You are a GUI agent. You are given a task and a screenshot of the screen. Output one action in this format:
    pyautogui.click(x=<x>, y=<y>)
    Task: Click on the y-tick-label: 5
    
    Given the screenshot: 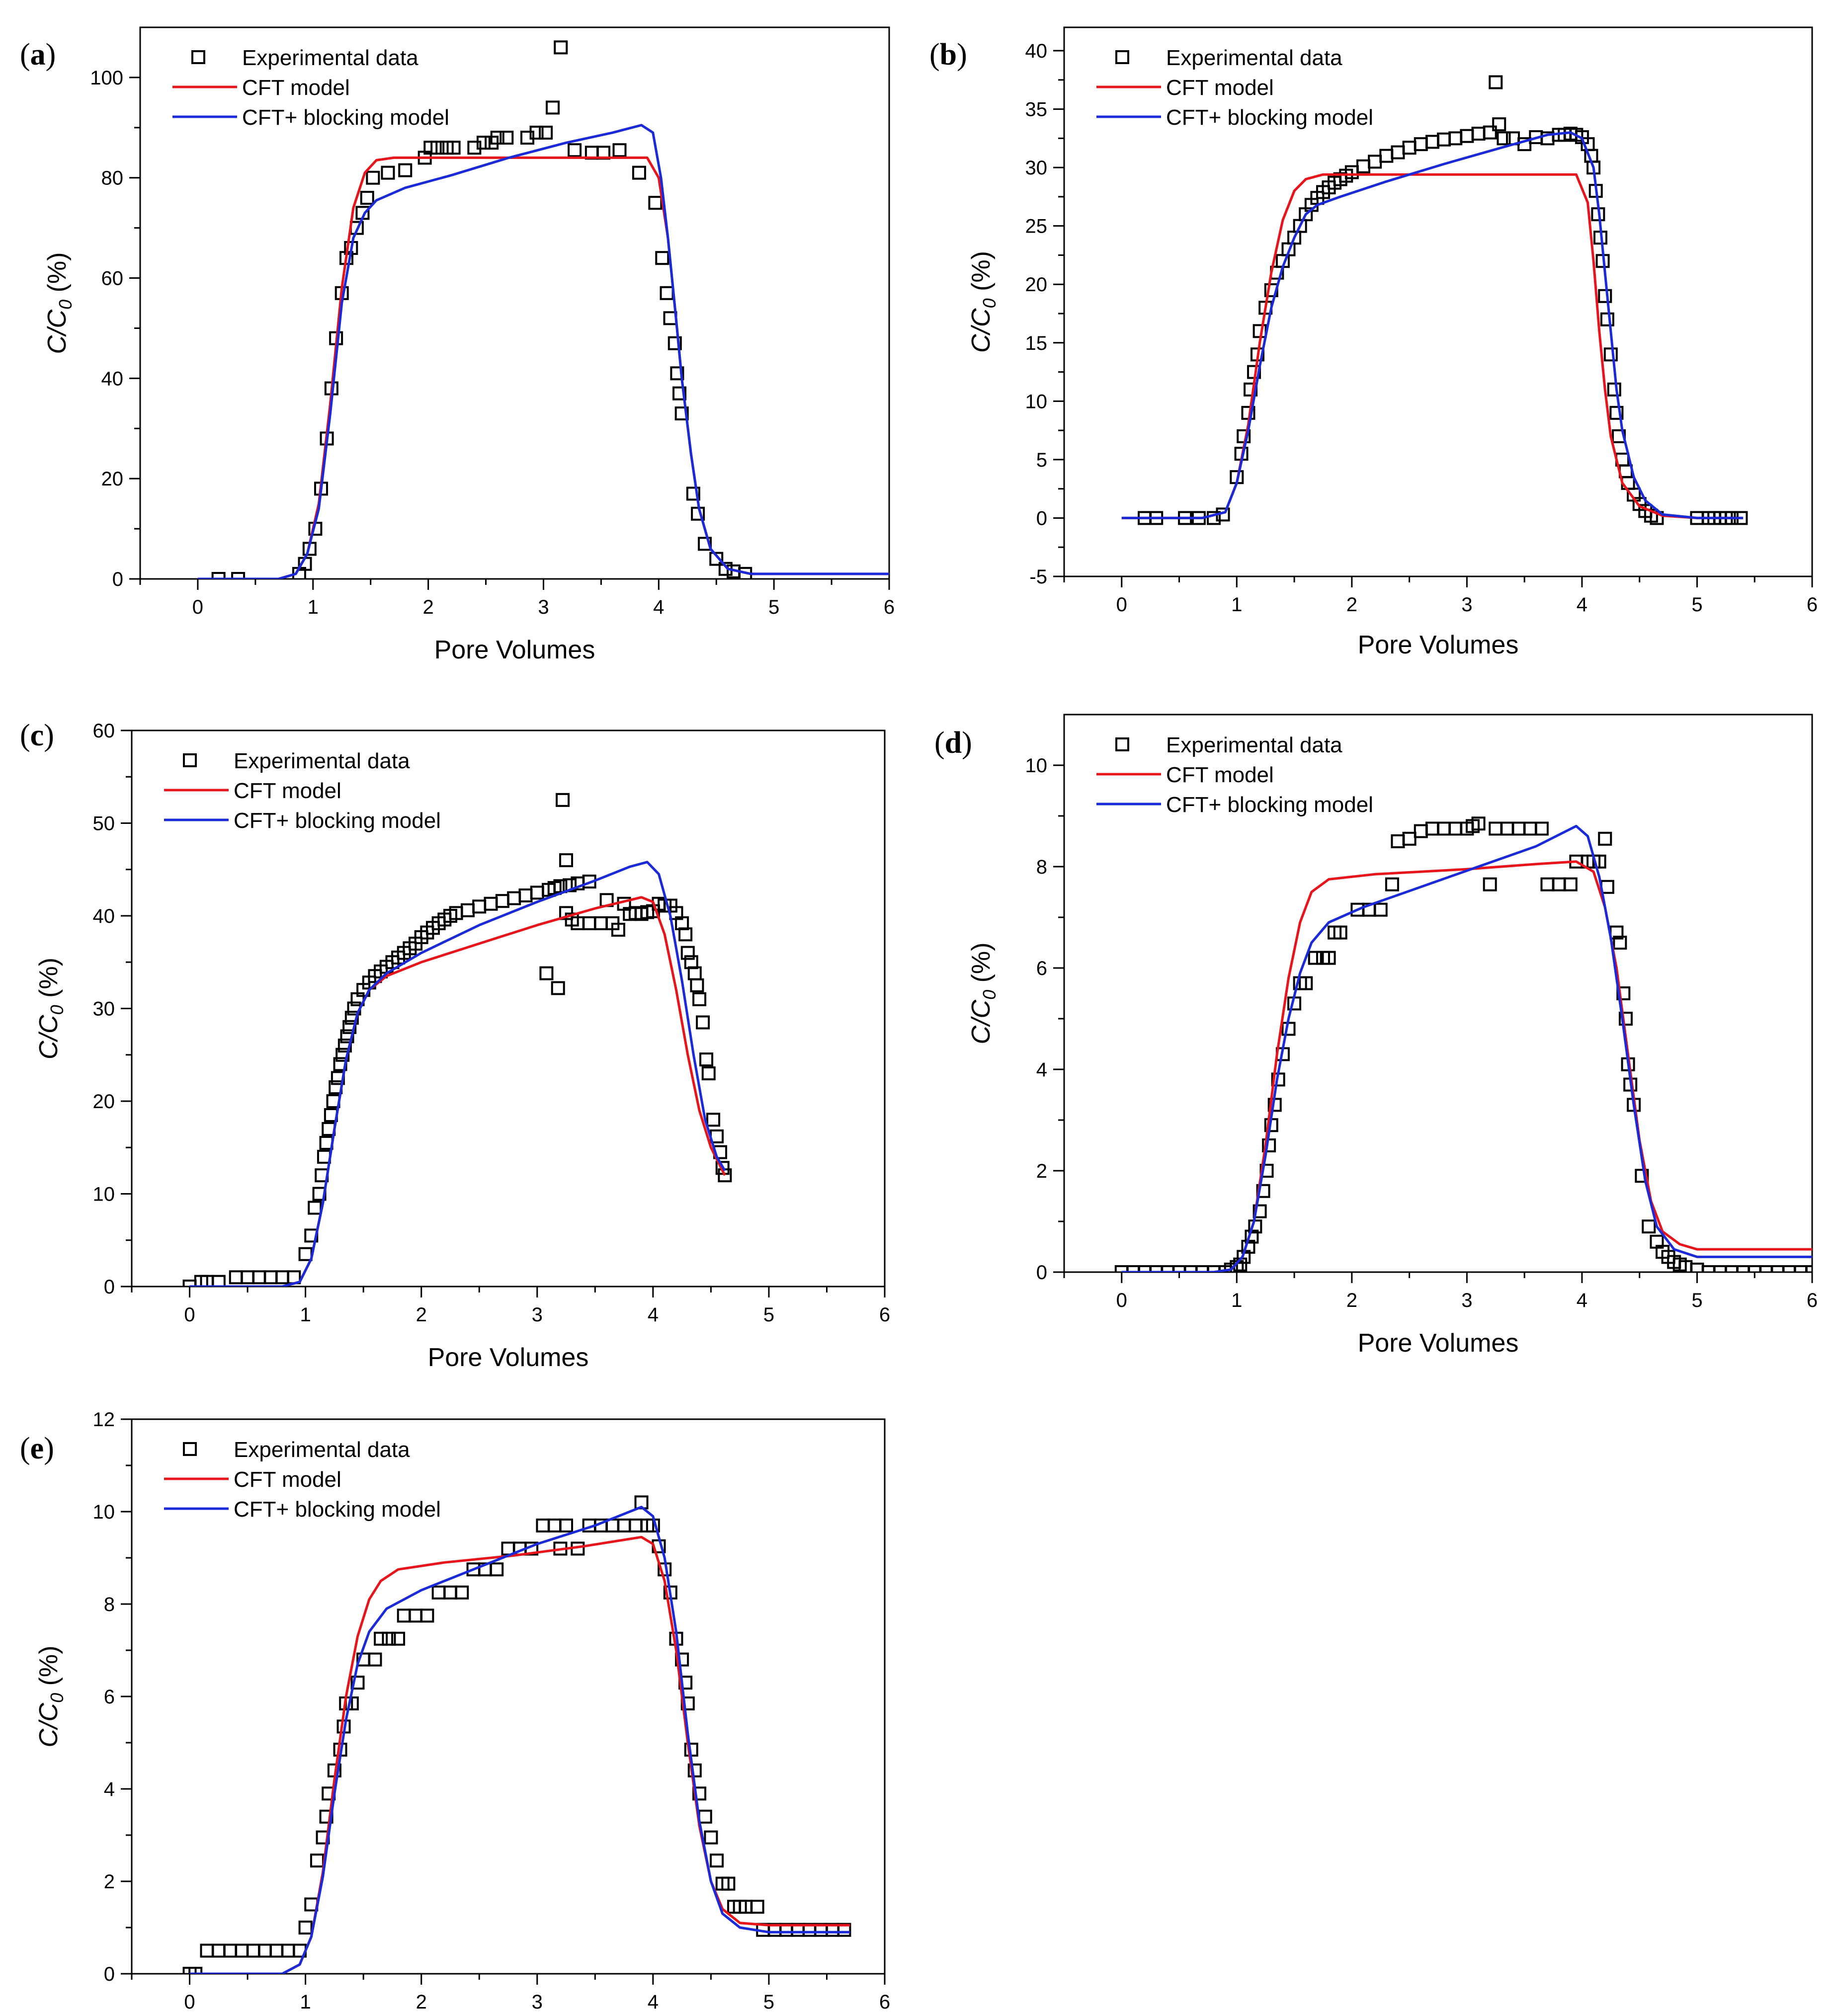 What is the action you would take?
    pyautogui.click(x=1041, y=460)
    